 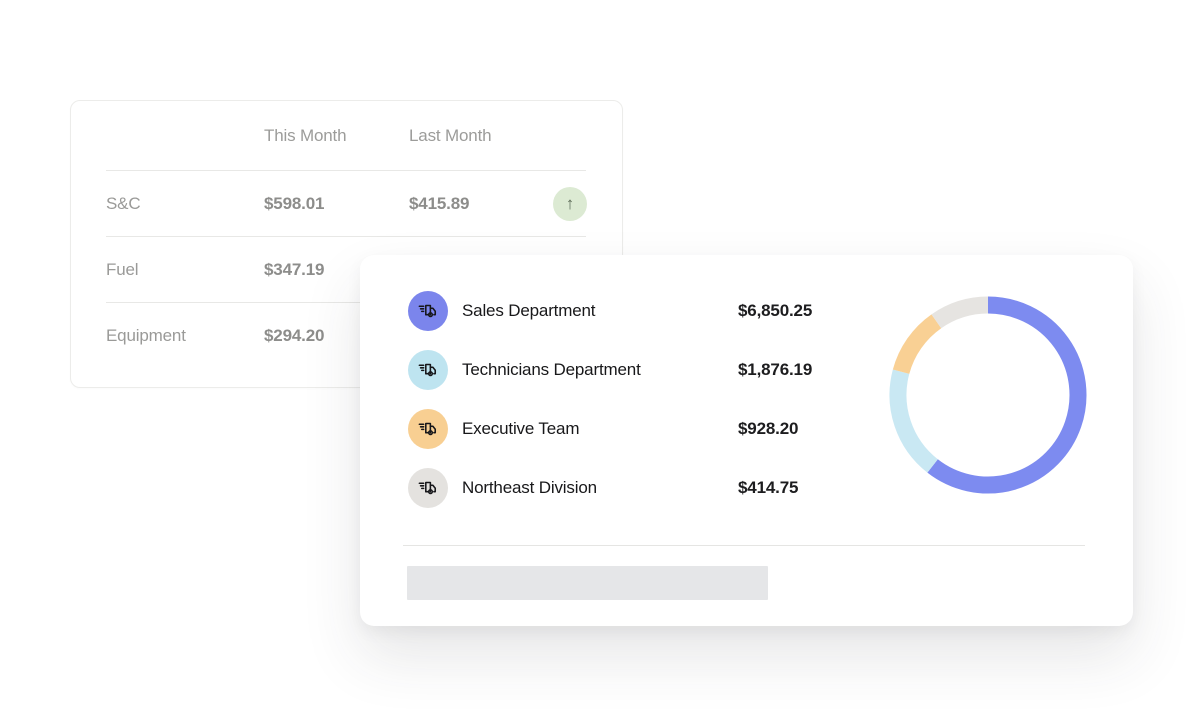 I want to click on expense-table-header: This Month Last Month, so click(x=346, y=136).